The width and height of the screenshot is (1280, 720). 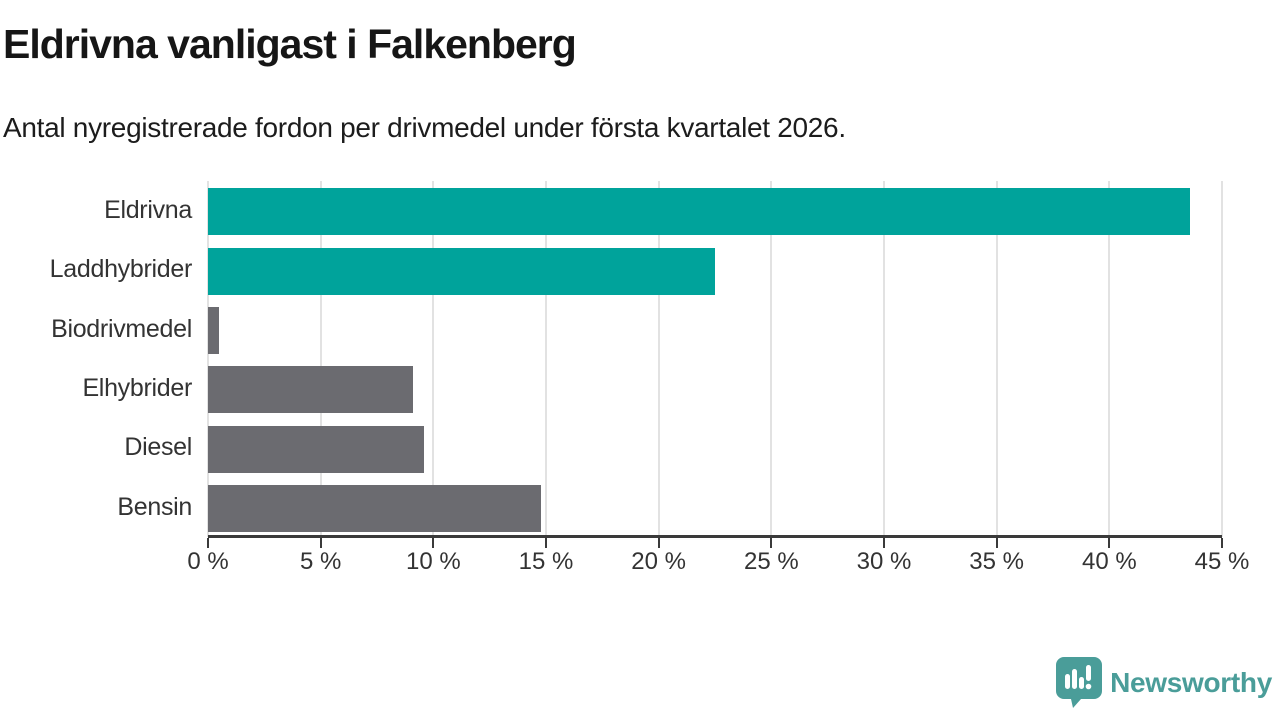 I want to click on x-axis-line, so click(x=715, y=536).